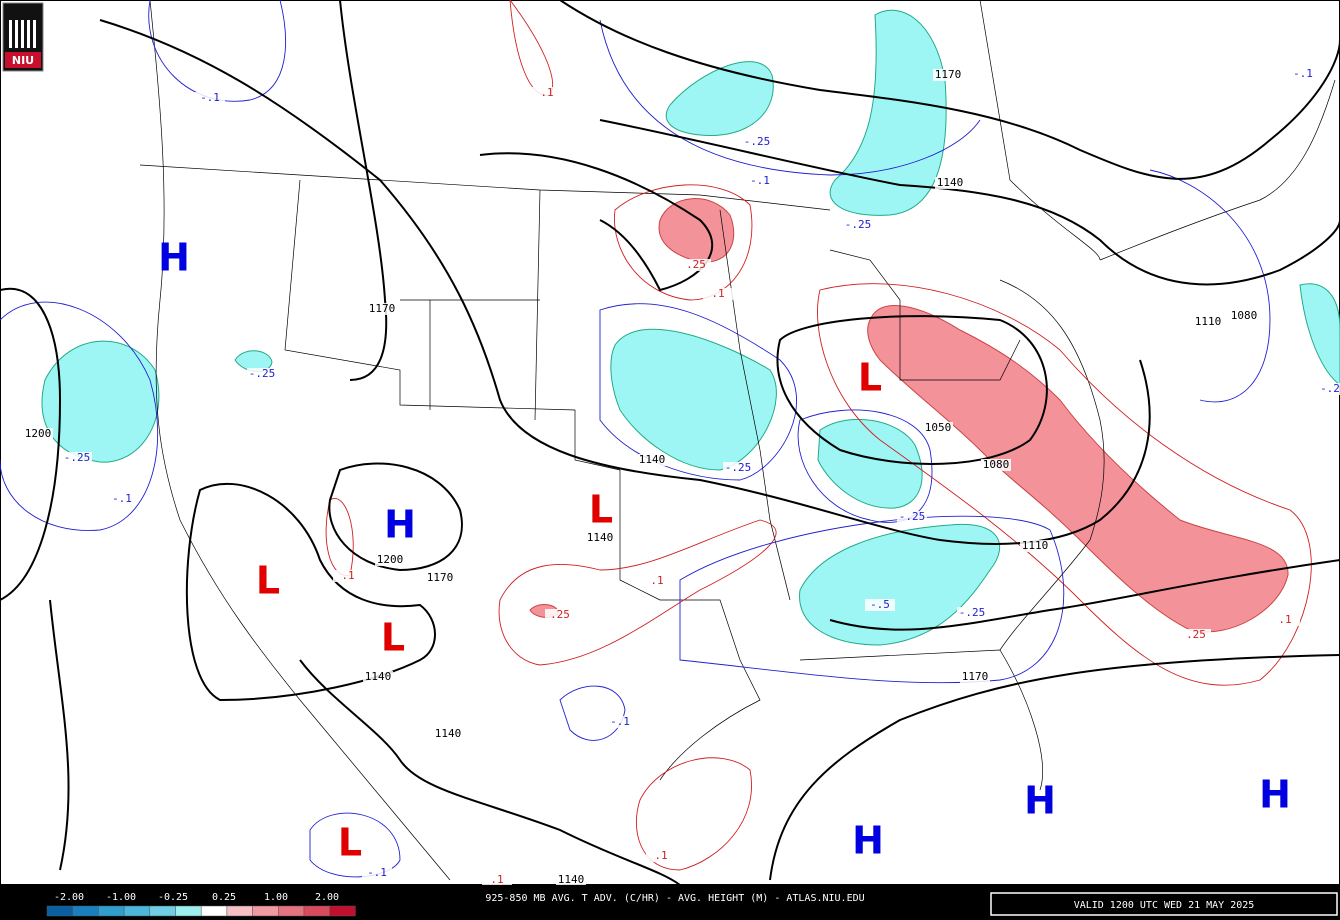 Image resolution: width=1340 pixels, height=920 pixels. I want to click on cold-advection-label: -.5, so click(880, 604).